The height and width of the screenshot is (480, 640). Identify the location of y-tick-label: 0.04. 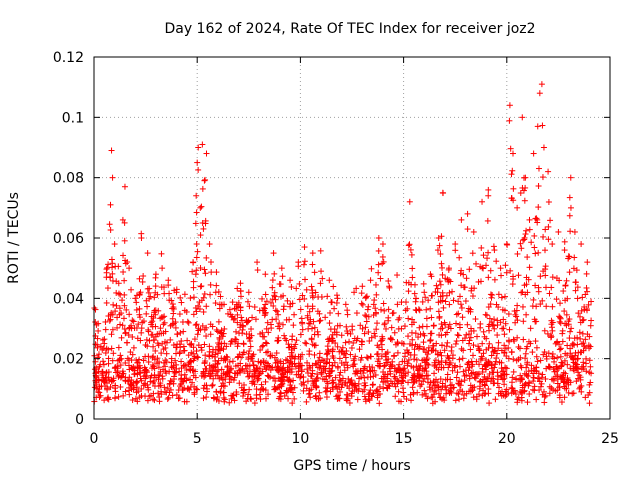
(68, 299).